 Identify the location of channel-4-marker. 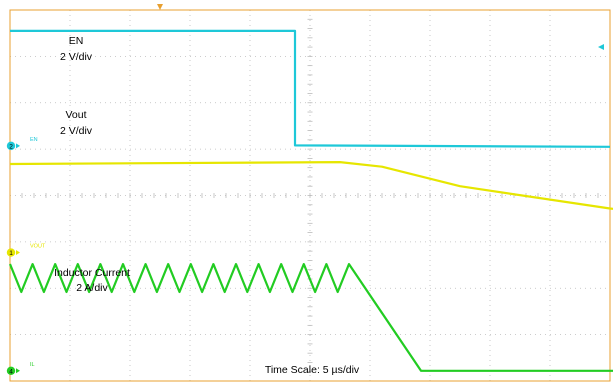
(11, 370).